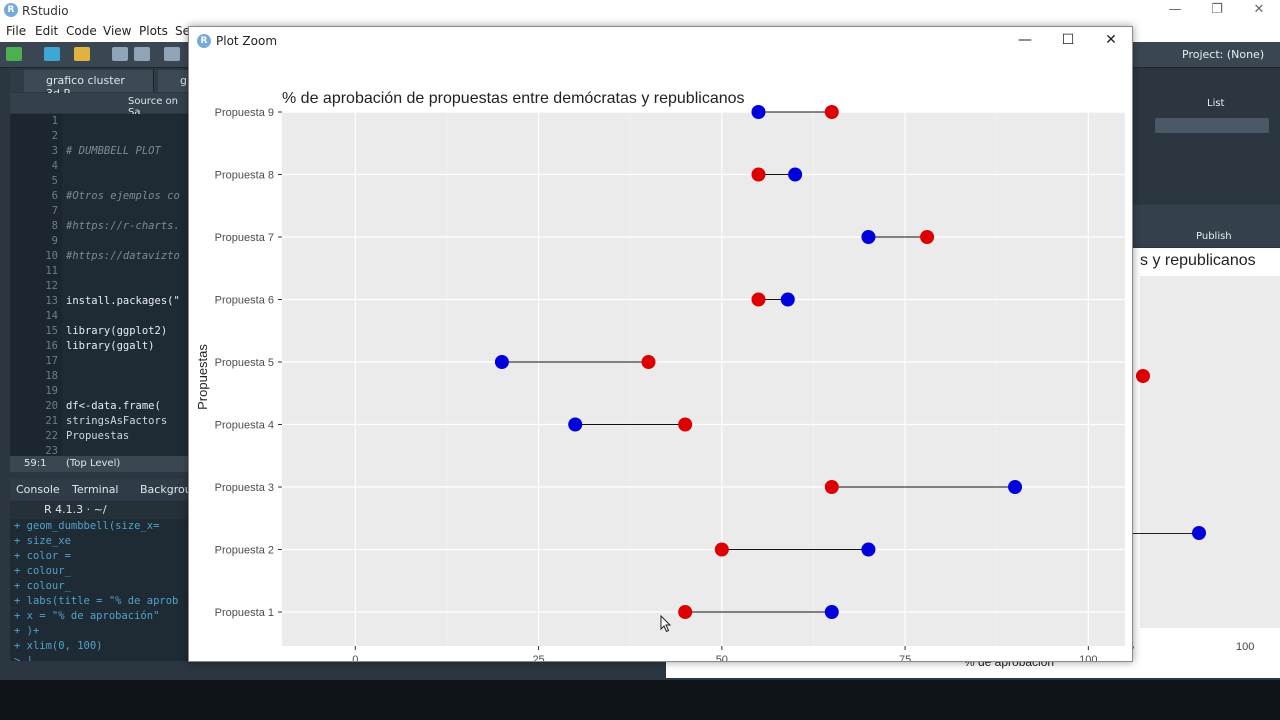 This screenshot has height=720, width=1280. Describe the element at coordinates (1212, 125) in the screenshot. I see `search-input` at that location.